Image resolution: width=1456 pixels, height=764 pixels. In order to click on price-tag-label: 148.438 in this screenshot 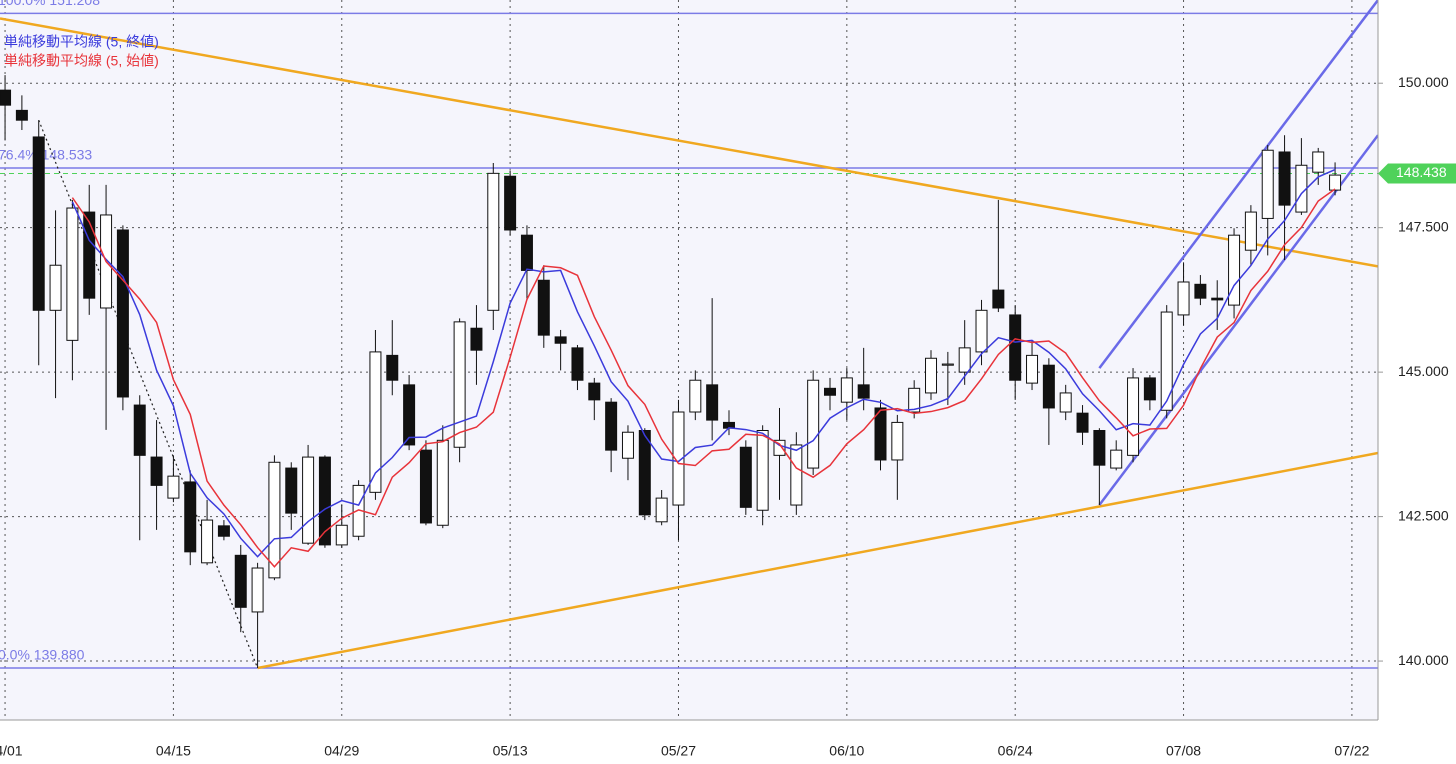, I will do `click(1421, 172)`.